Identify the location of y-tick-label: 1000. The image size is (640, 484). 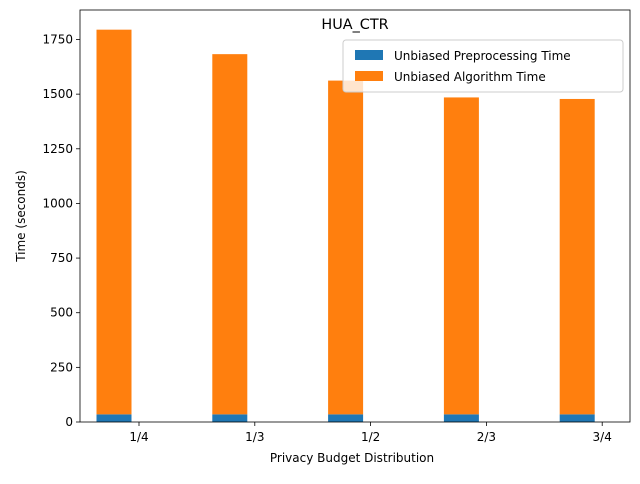
(57, 203).